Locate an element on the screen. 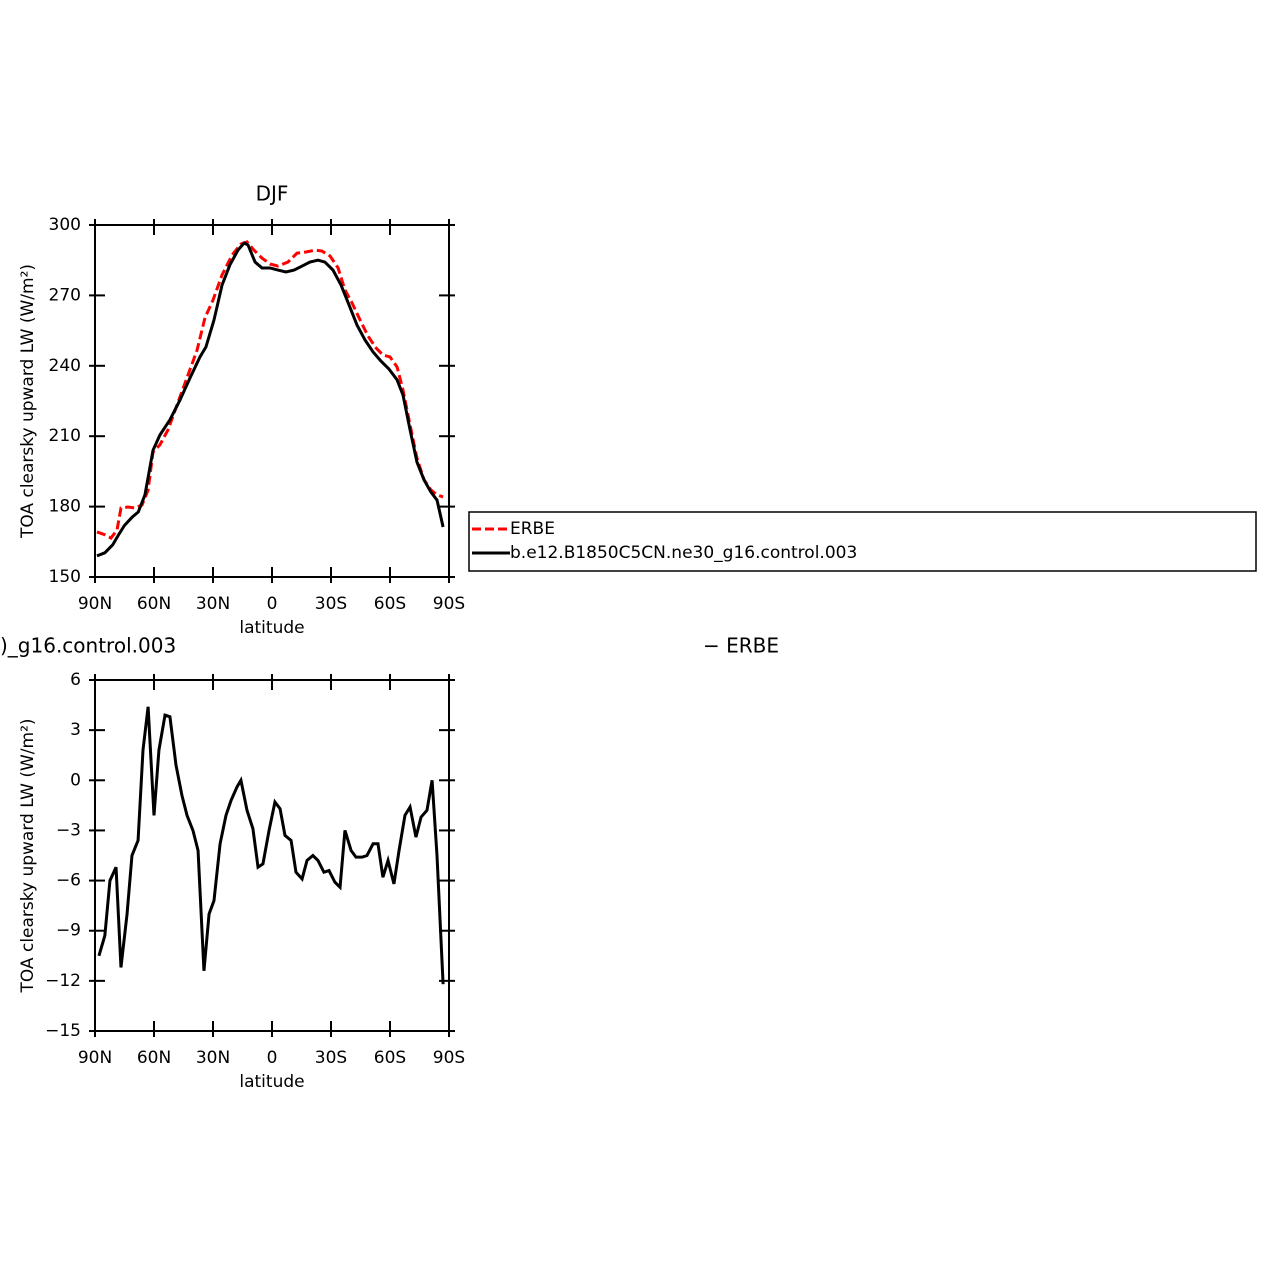  y-tick-label: 180 is located at coordinates (65, 507).